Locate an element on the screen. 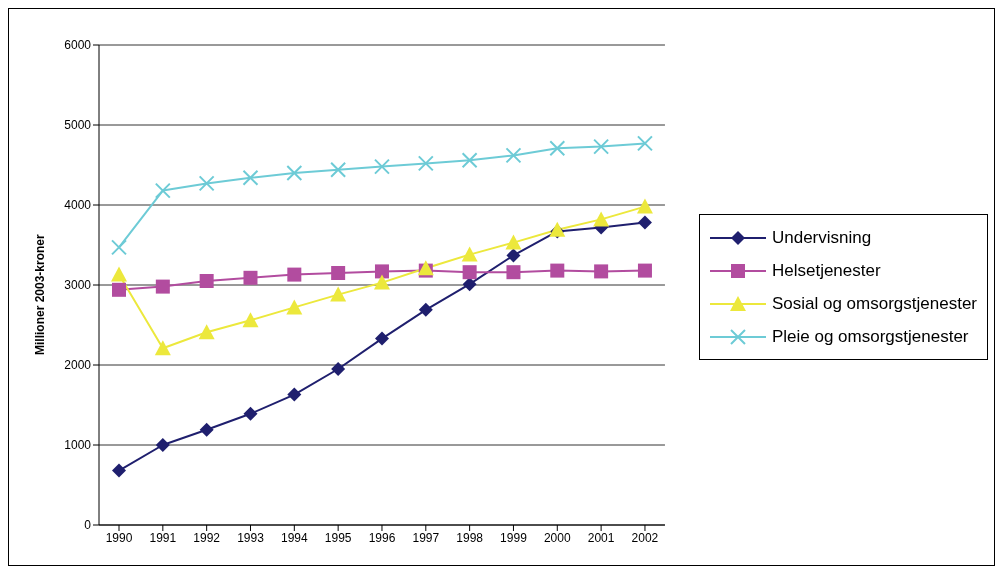 Image resolution: width=1005 pixels, height=572 pixels. y-tick-label: 4000 is located at coordinates (78, 205).